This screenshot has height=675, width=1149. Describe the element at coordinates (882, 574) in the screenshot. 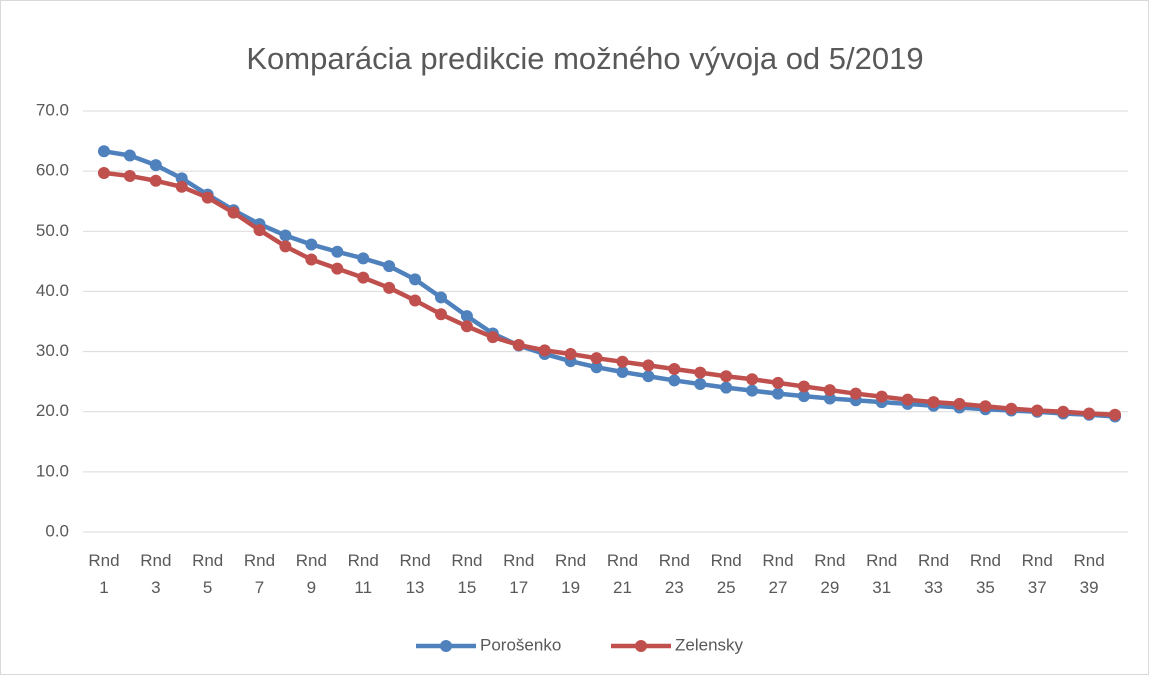

I see `x-tick-label: Rnd 31` at that location.